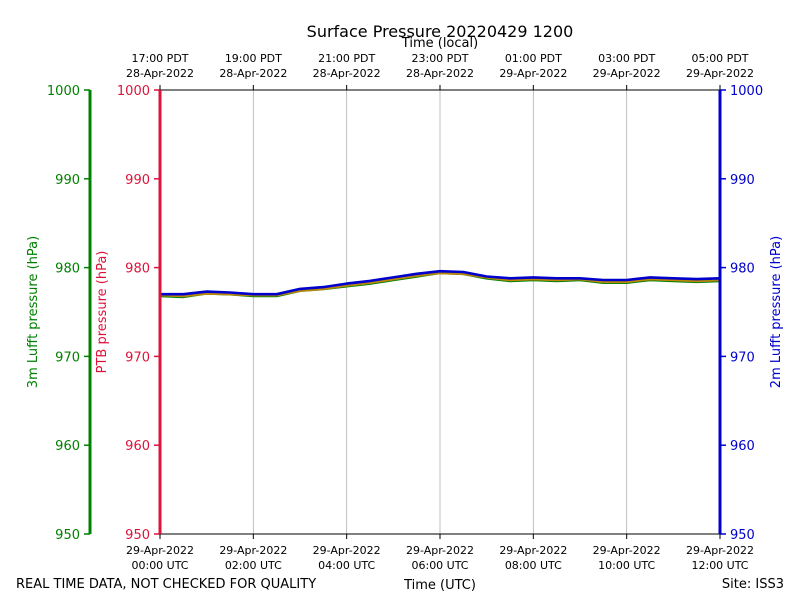  Describe the element at coordinates (719, 565) in the screenshot. I see `x-tick-label-utc: 12:00 UTC` at that location.